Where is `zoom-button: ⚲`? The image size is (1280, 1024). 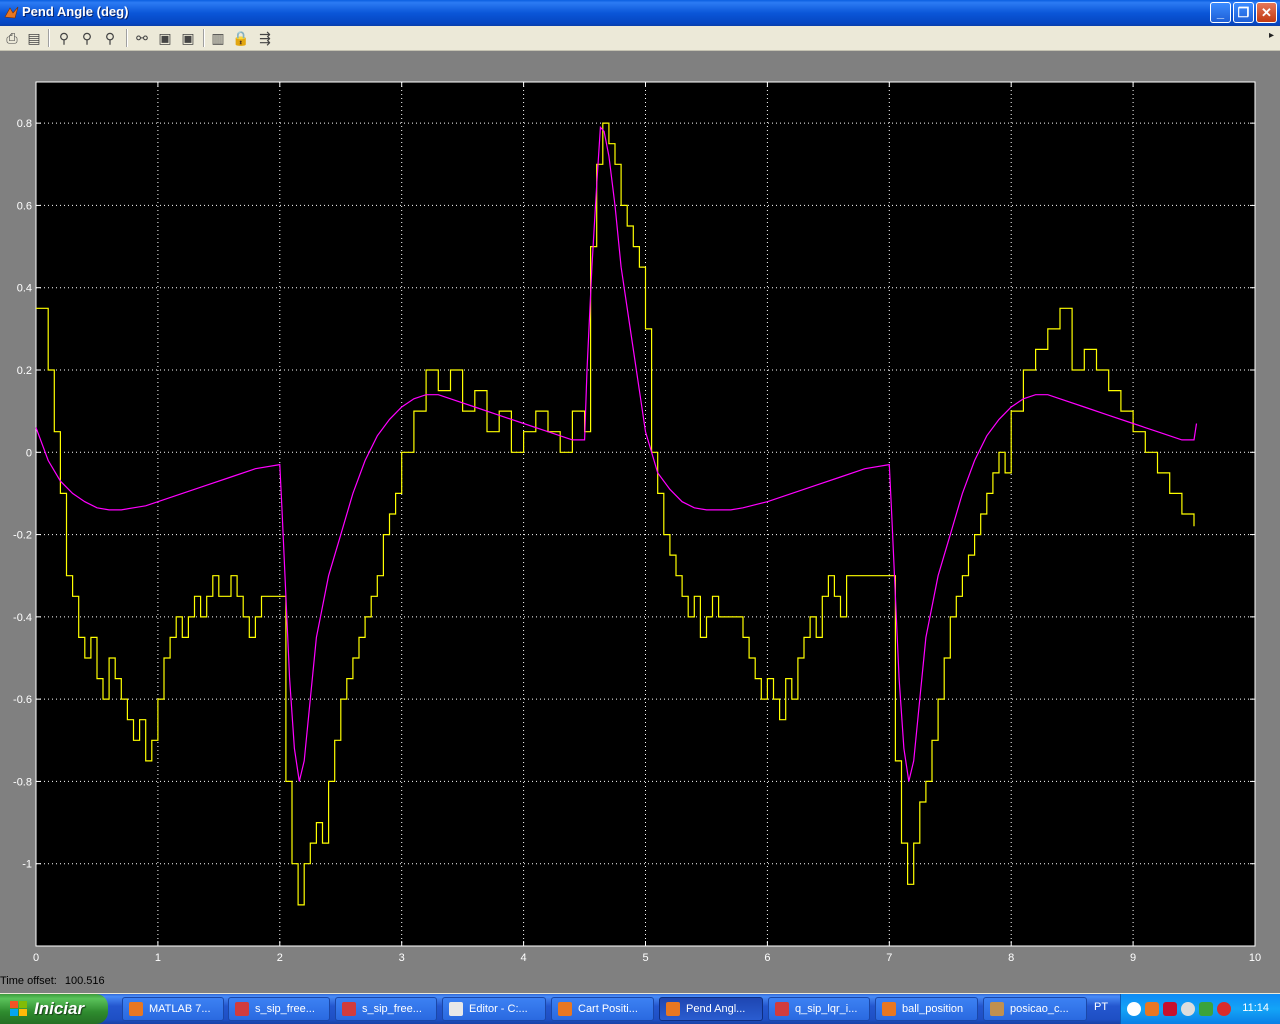
zoom-button: ⚲ is located at coordinates (64, 38).